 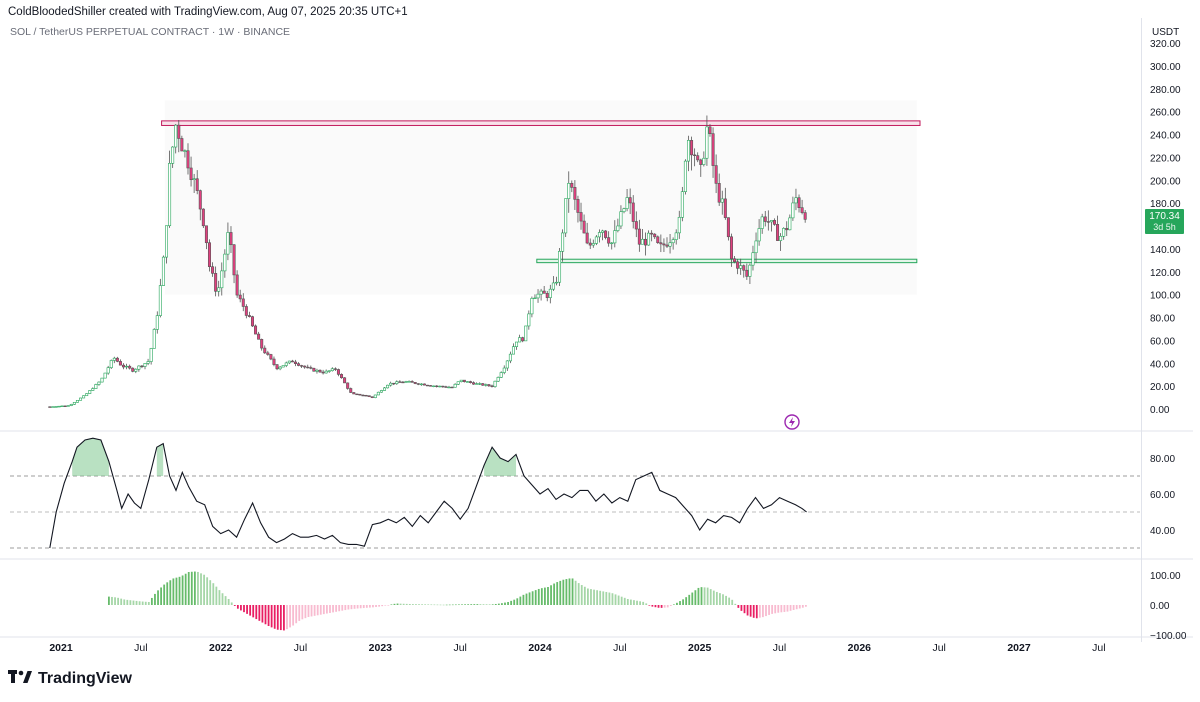 What do you see at coordinates (1162, 531) in the screenshot?
I see `rsi-tick-label: 40.00` at bounding box center [1162, 531].